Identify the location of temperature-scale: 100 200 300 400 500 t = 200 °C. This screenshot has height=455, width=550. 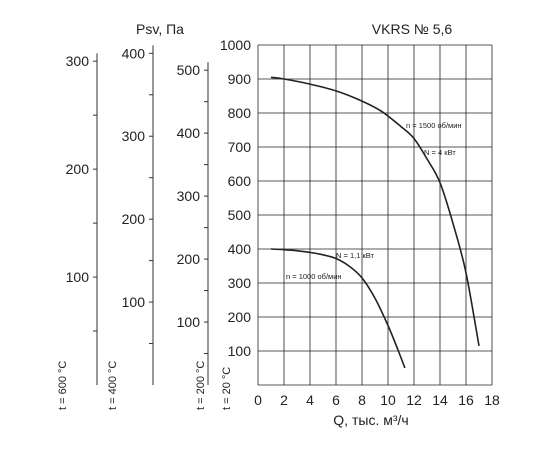
(193, 236).